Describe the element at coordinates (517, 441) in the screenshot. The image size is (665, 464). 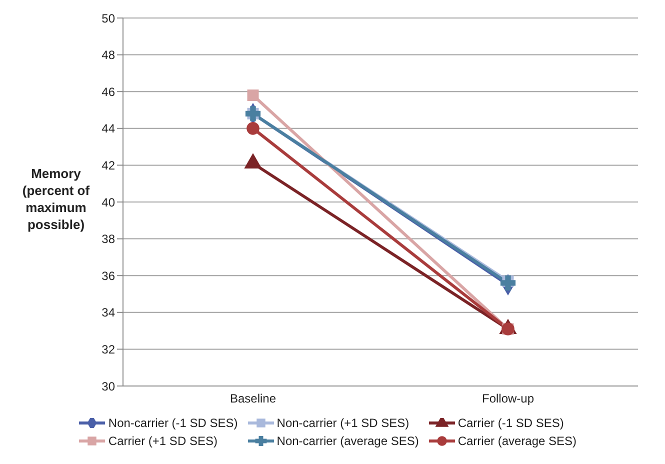
I see `legend-label: Carrier (average SES)` at that location.